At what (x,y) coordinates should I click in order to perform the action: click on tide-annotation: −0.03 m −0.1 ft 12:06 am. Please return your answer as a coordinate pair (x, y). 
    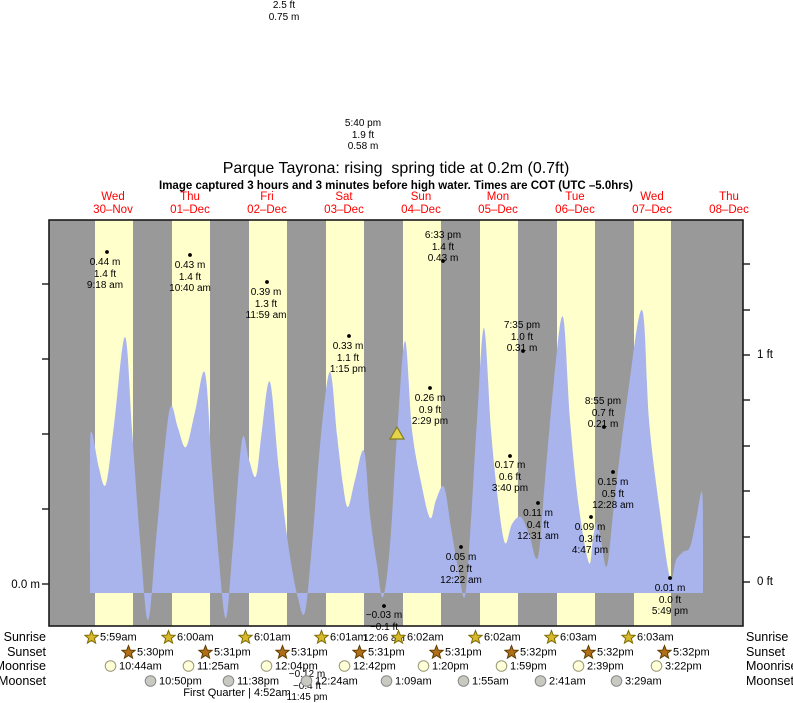
    Looking at the image, I should click on (384, 627).